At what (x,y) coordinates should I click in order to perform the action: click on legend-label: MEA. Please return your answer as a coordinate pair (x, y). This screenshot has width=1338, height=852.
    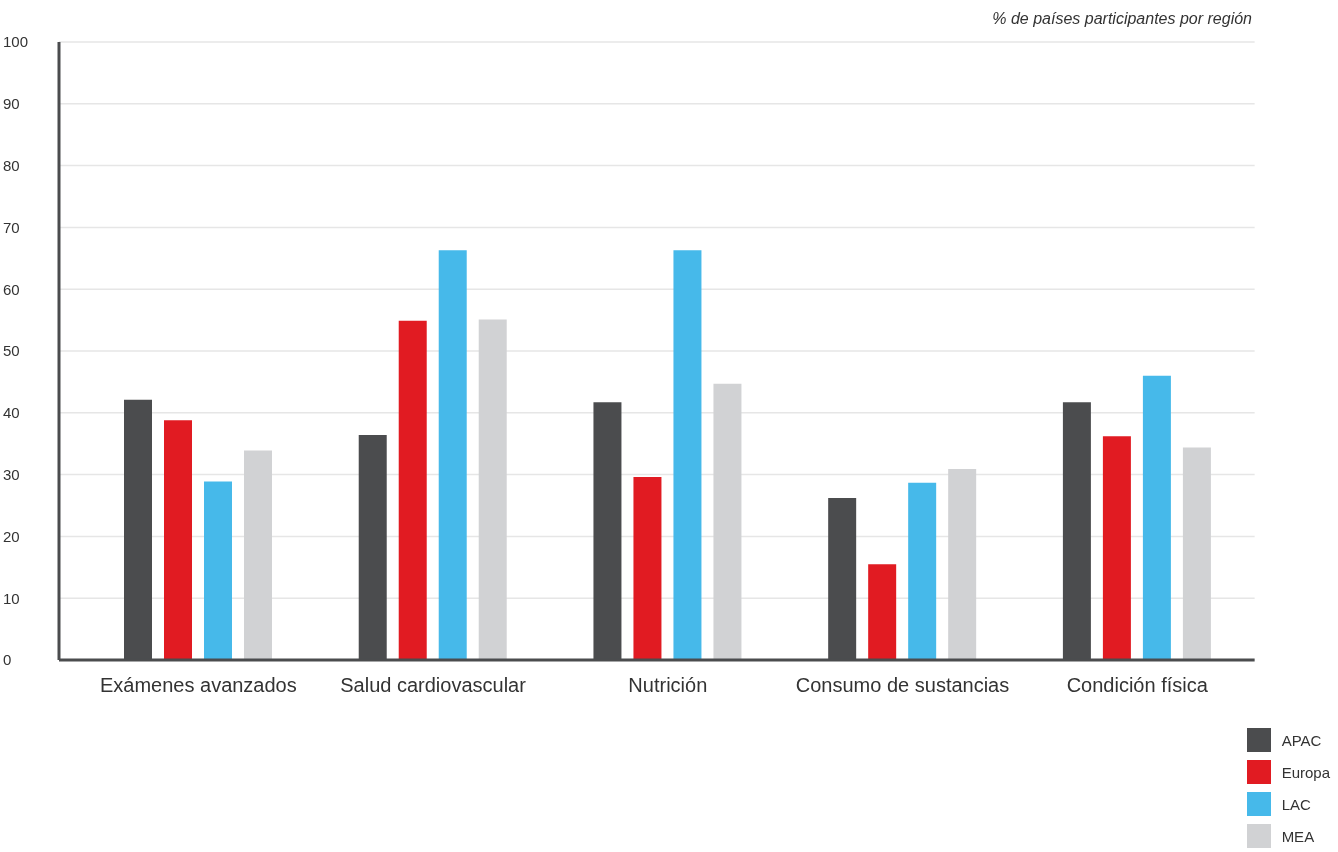
    Looking at the image, I should click on (1298, 836).